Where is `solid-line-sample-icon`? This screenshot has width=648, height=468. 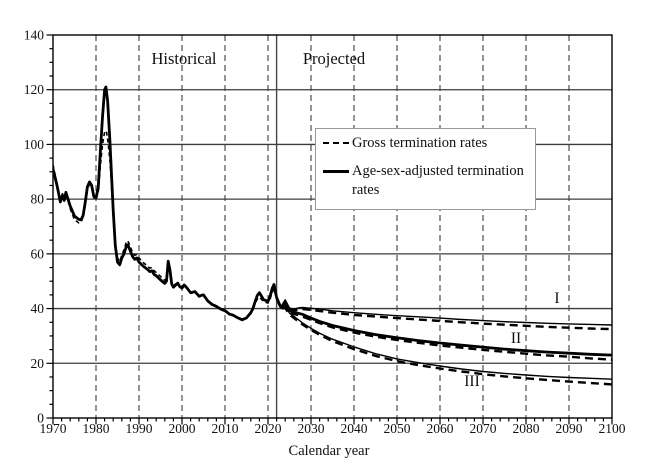 solid-line-sample-icon is located at coordinates (336, 171).